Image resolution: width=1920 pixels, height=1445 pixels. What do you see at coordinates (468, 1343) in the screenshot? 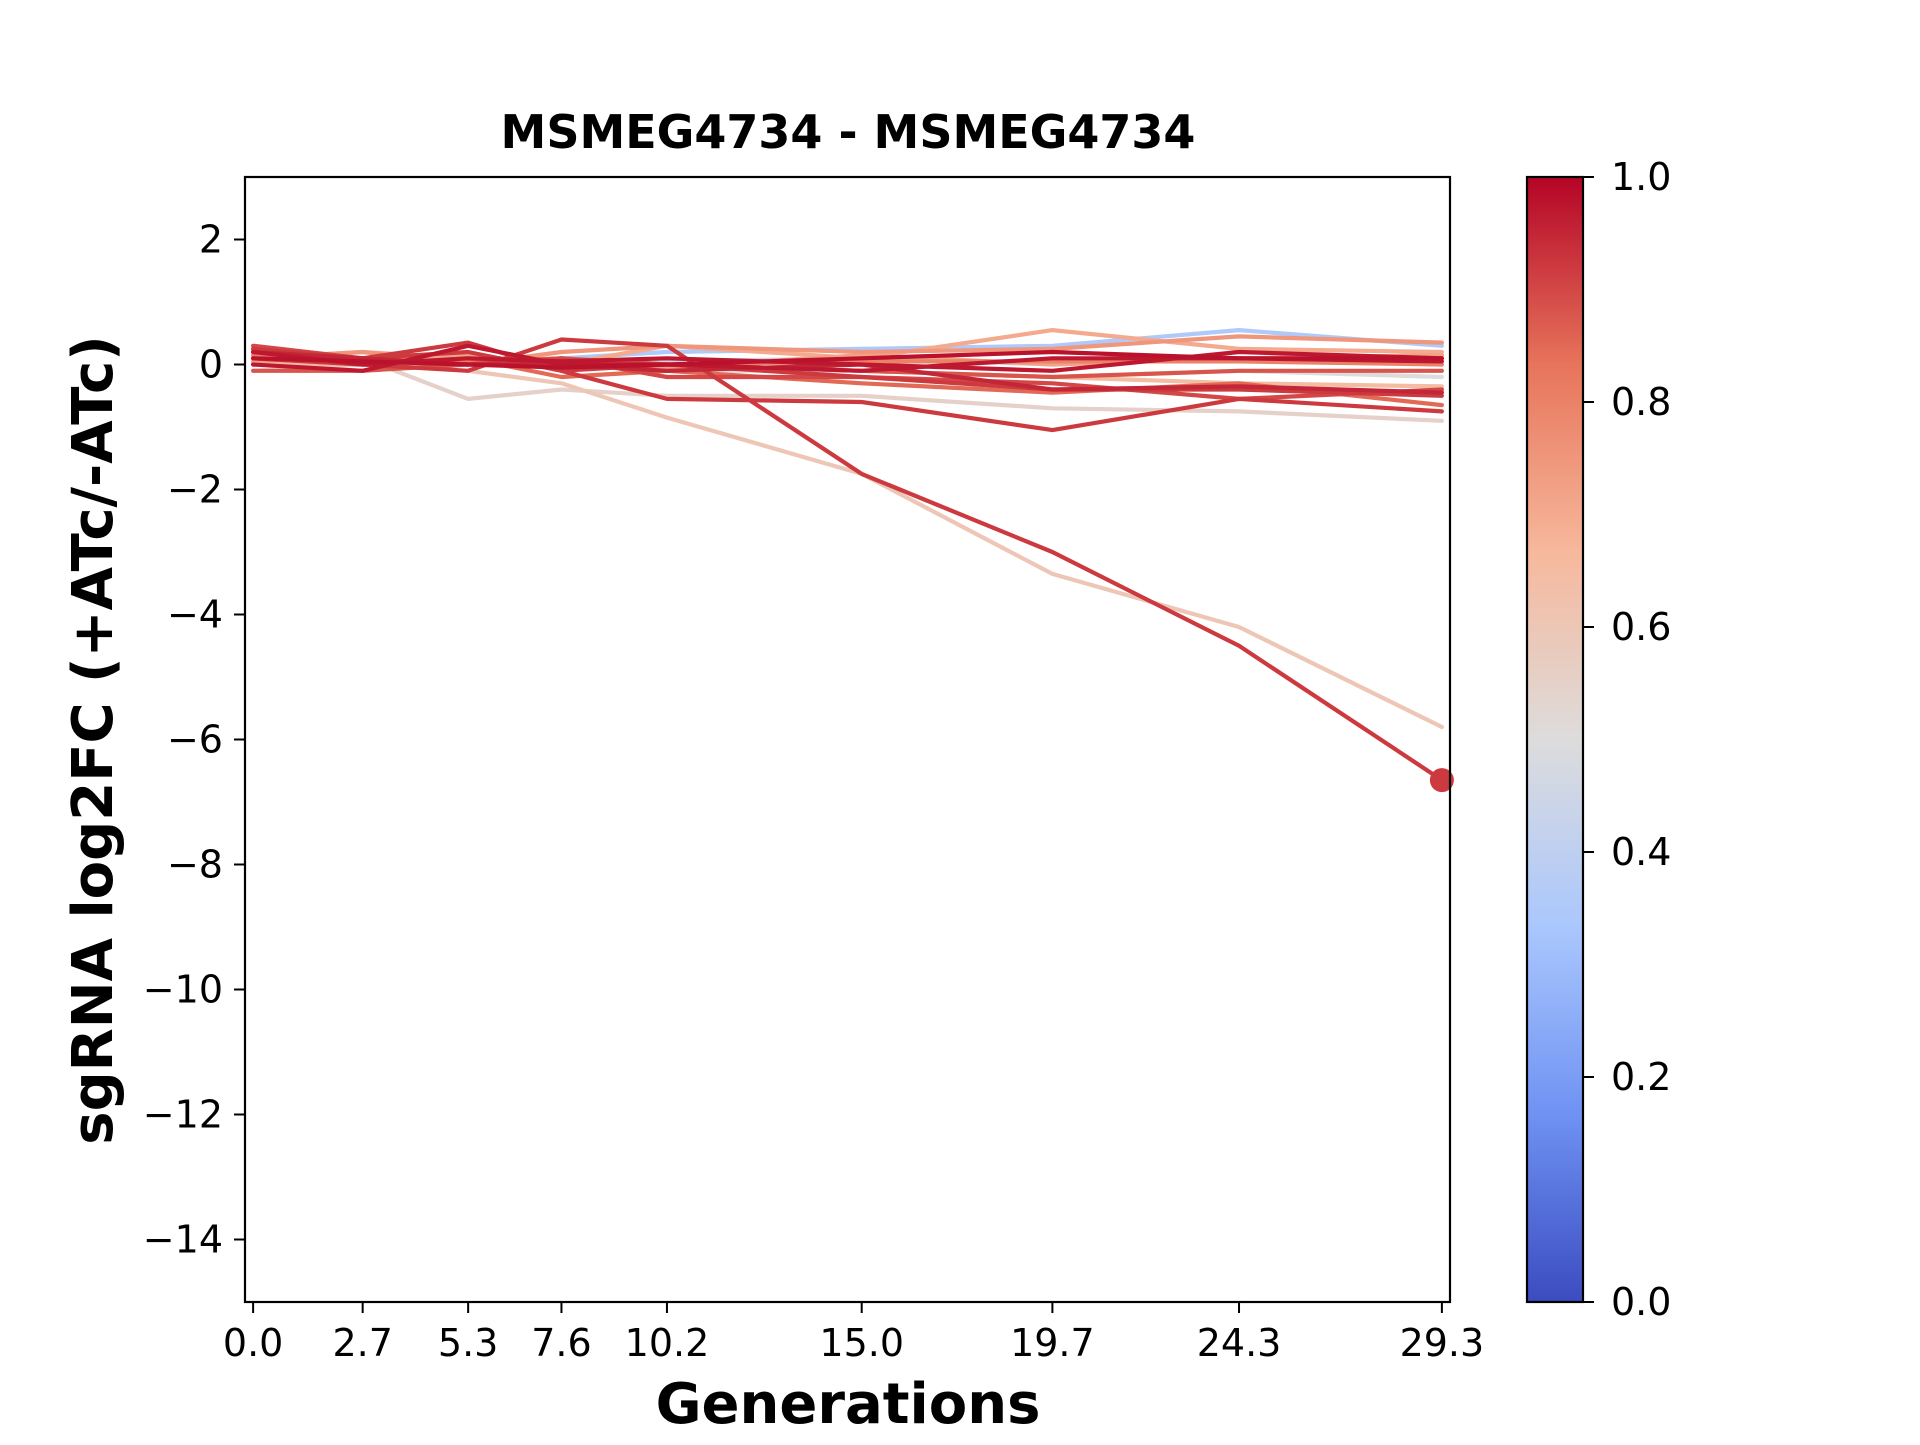
I see `x-tick-label: 5.3` at bounding box center [468, 1343].